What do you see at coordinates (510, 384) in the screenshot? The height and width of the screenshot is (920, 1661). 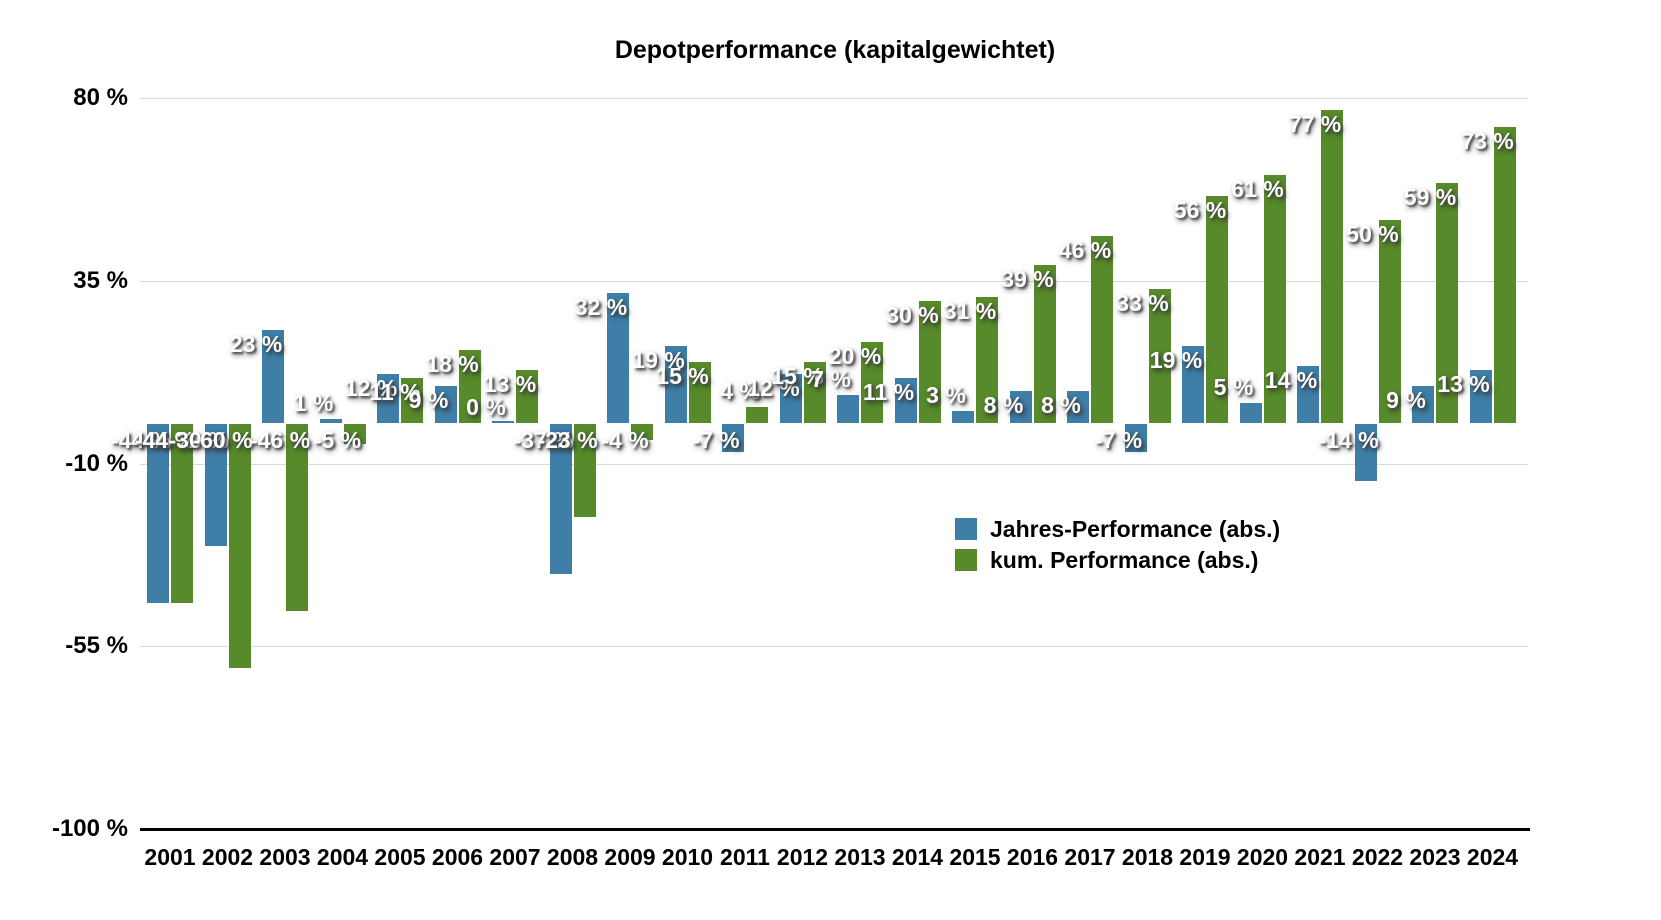 I see `value-label-kum-2007: 13 %` at bounding box center [510, 384].